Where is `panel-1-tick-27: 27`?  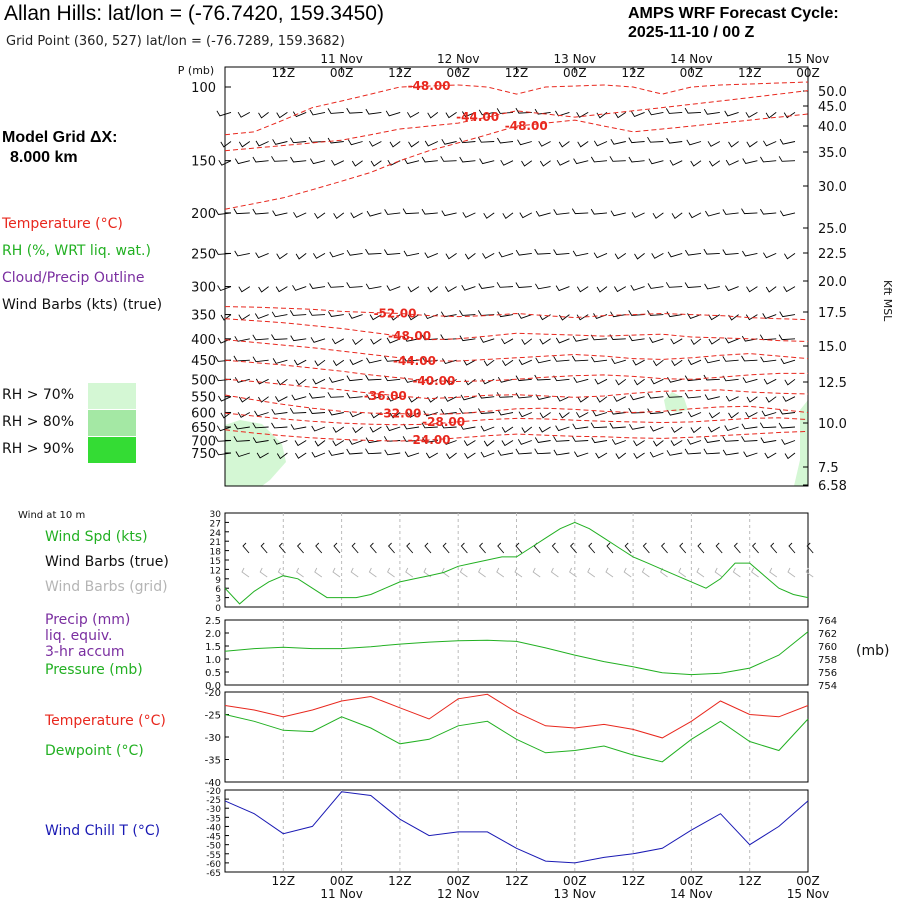 panel-1-tick-27: 27 is located at coordinates (215, 524).